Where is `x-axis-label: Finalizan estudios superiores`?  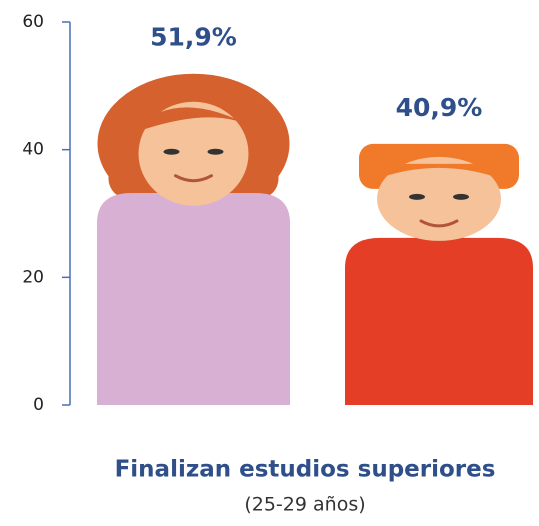 x-axis-label: Finalizan estudios superiores is located at coordinates (305, 470).